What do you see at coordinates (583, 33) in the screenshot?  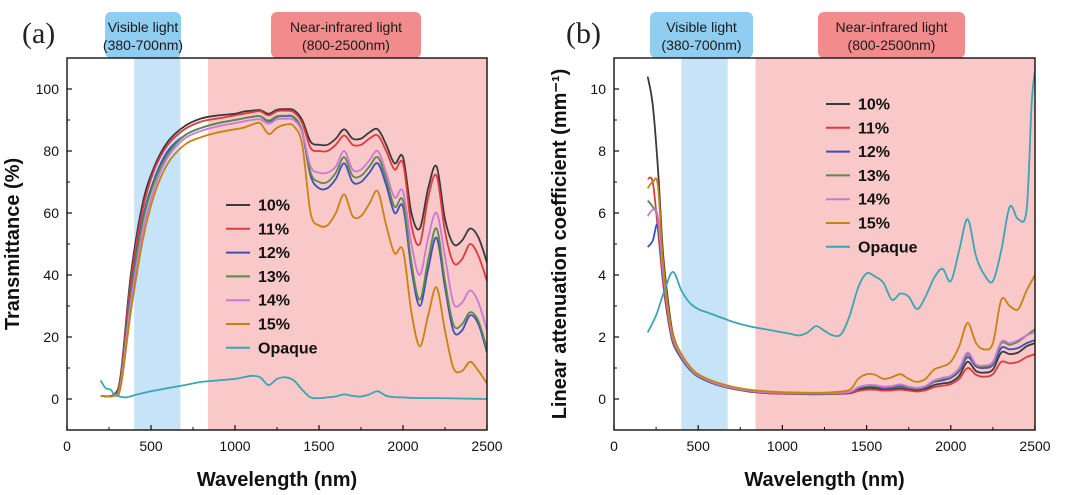 I see `panel-label: (b)` at bounding box center [583, 33].